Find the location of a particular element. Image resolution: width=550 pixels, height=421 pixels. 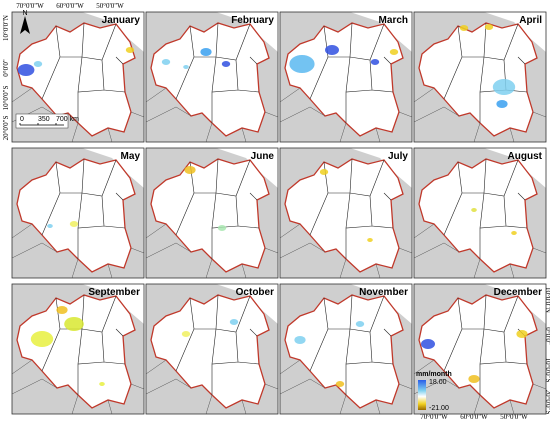

month-title: November is located at coordinates (383, 292).